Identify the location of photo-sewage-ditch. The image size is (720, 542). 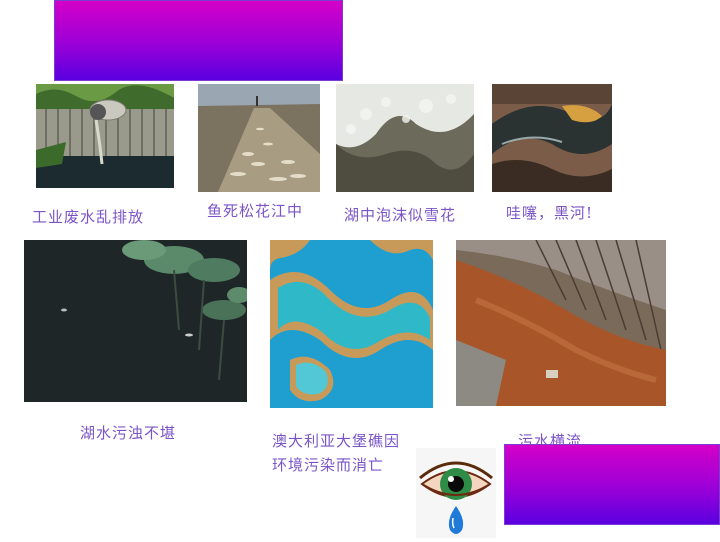
(561, 323).